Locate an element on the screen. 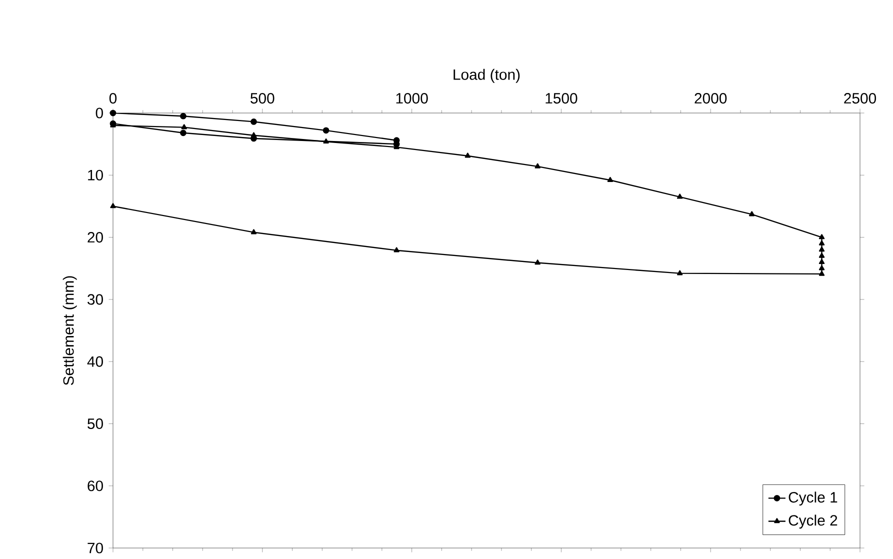  y-axis-title: Settlement (mm) is located at coordinates (69, 331).